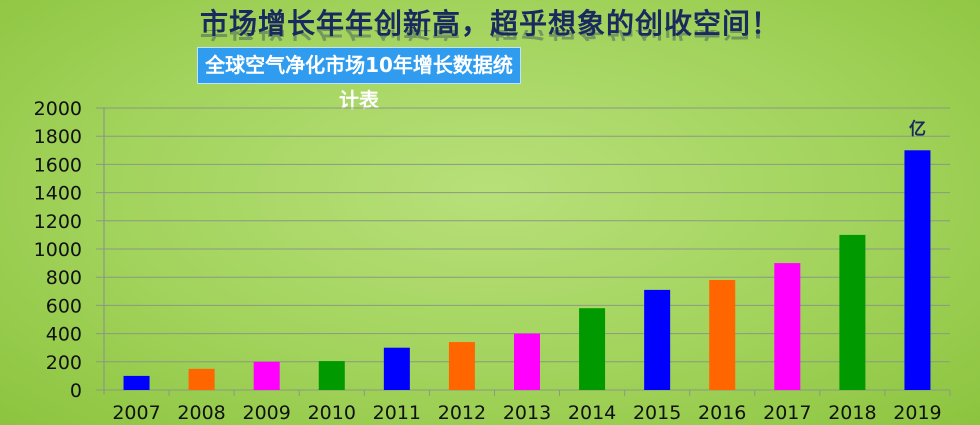 This screenshot has height=425, width=980. What do you see at coordinates (201, 379) in the screenshot?
I see `bar-2008` at bounding box center [201, 379].